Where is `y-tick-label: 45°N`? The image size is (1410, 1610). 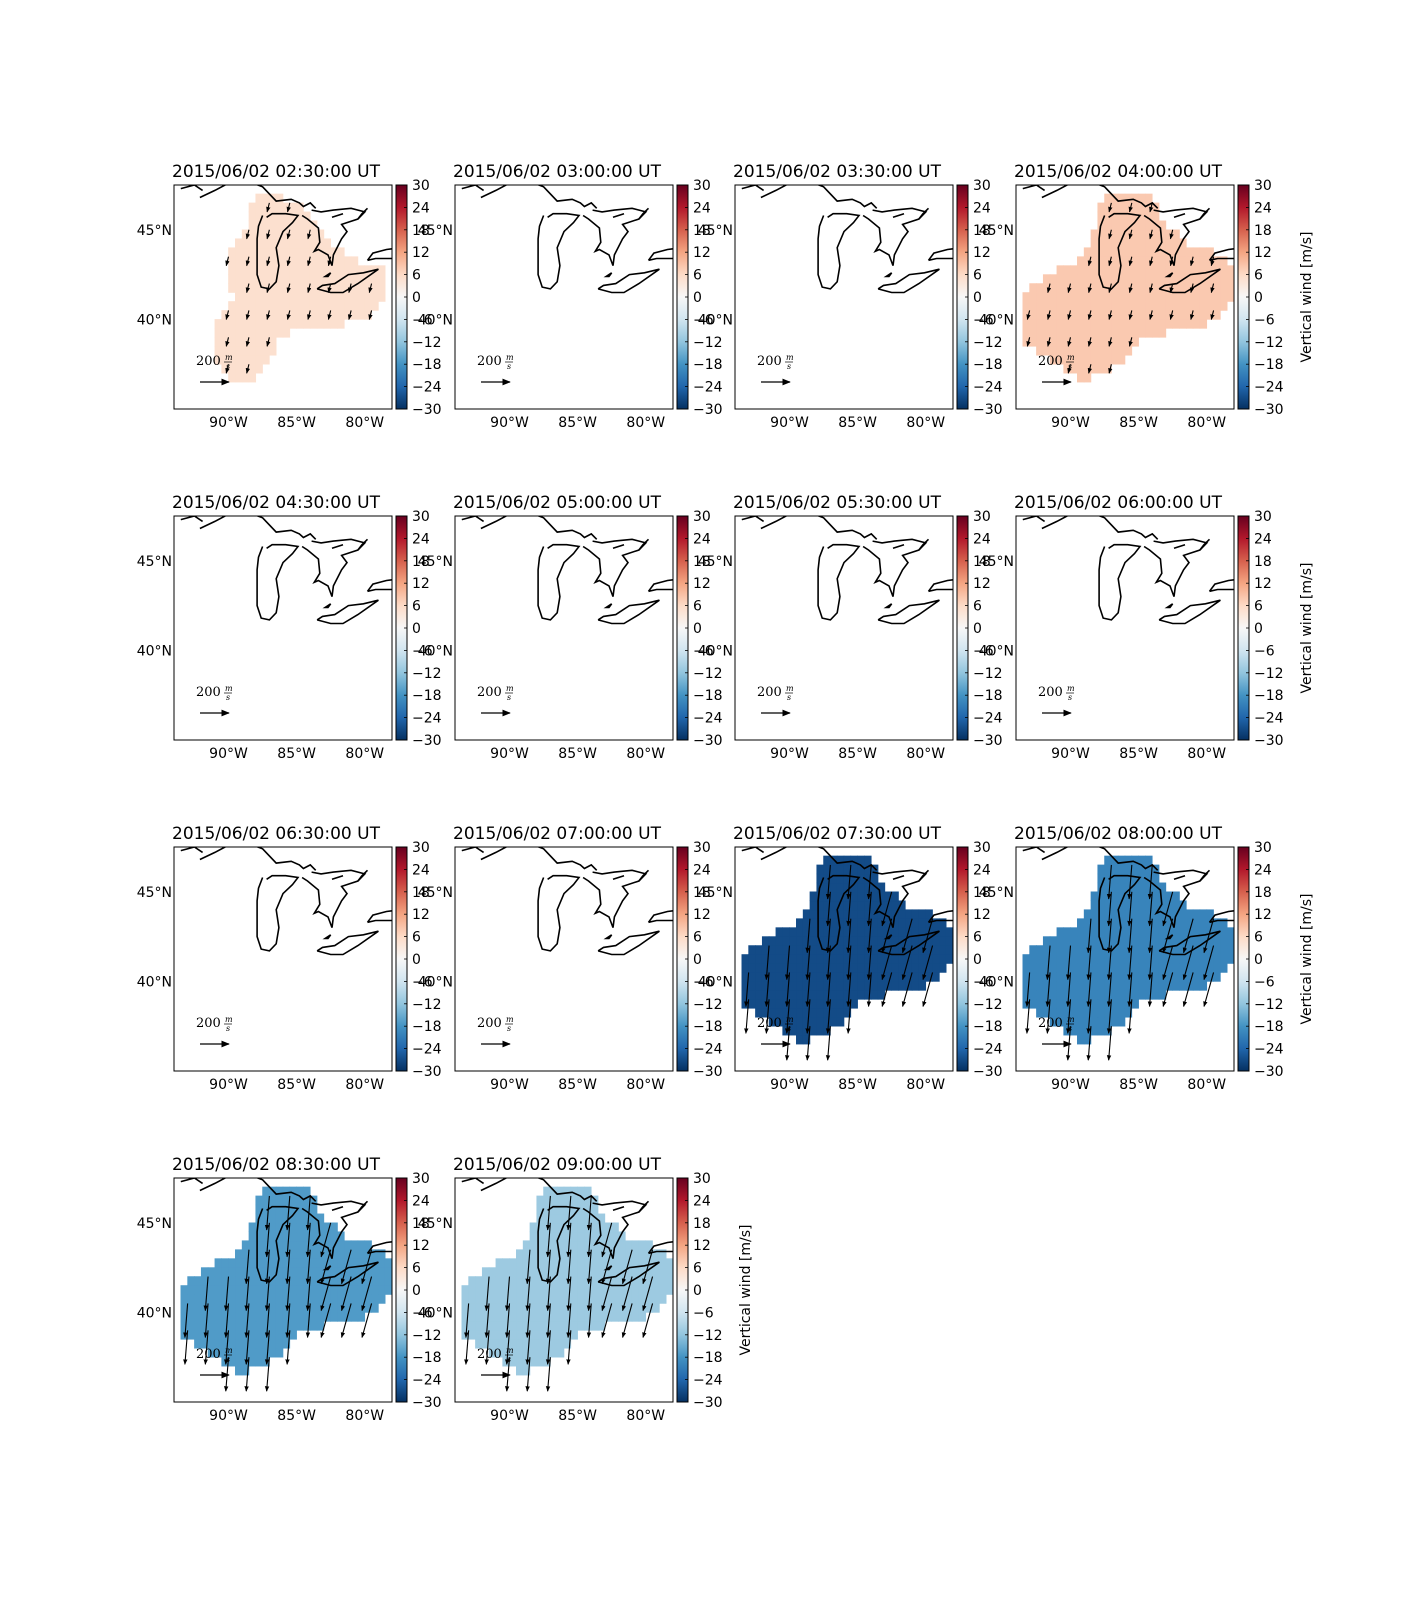 y-tick-label: 45°N is located at coordinates (154, 893).